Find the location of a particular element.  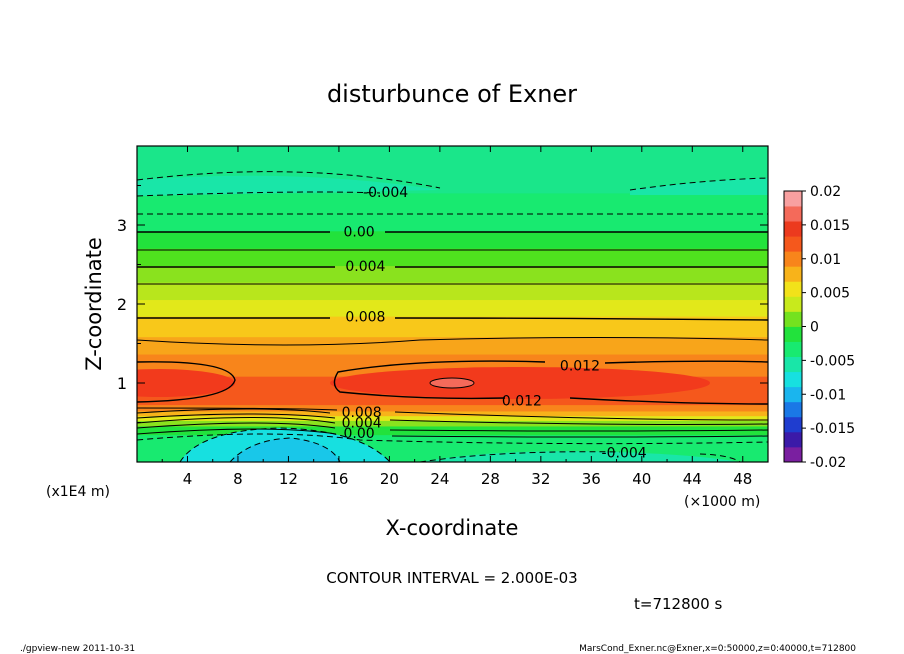

contour-neg-top-right is located at coordinates (698, 184).